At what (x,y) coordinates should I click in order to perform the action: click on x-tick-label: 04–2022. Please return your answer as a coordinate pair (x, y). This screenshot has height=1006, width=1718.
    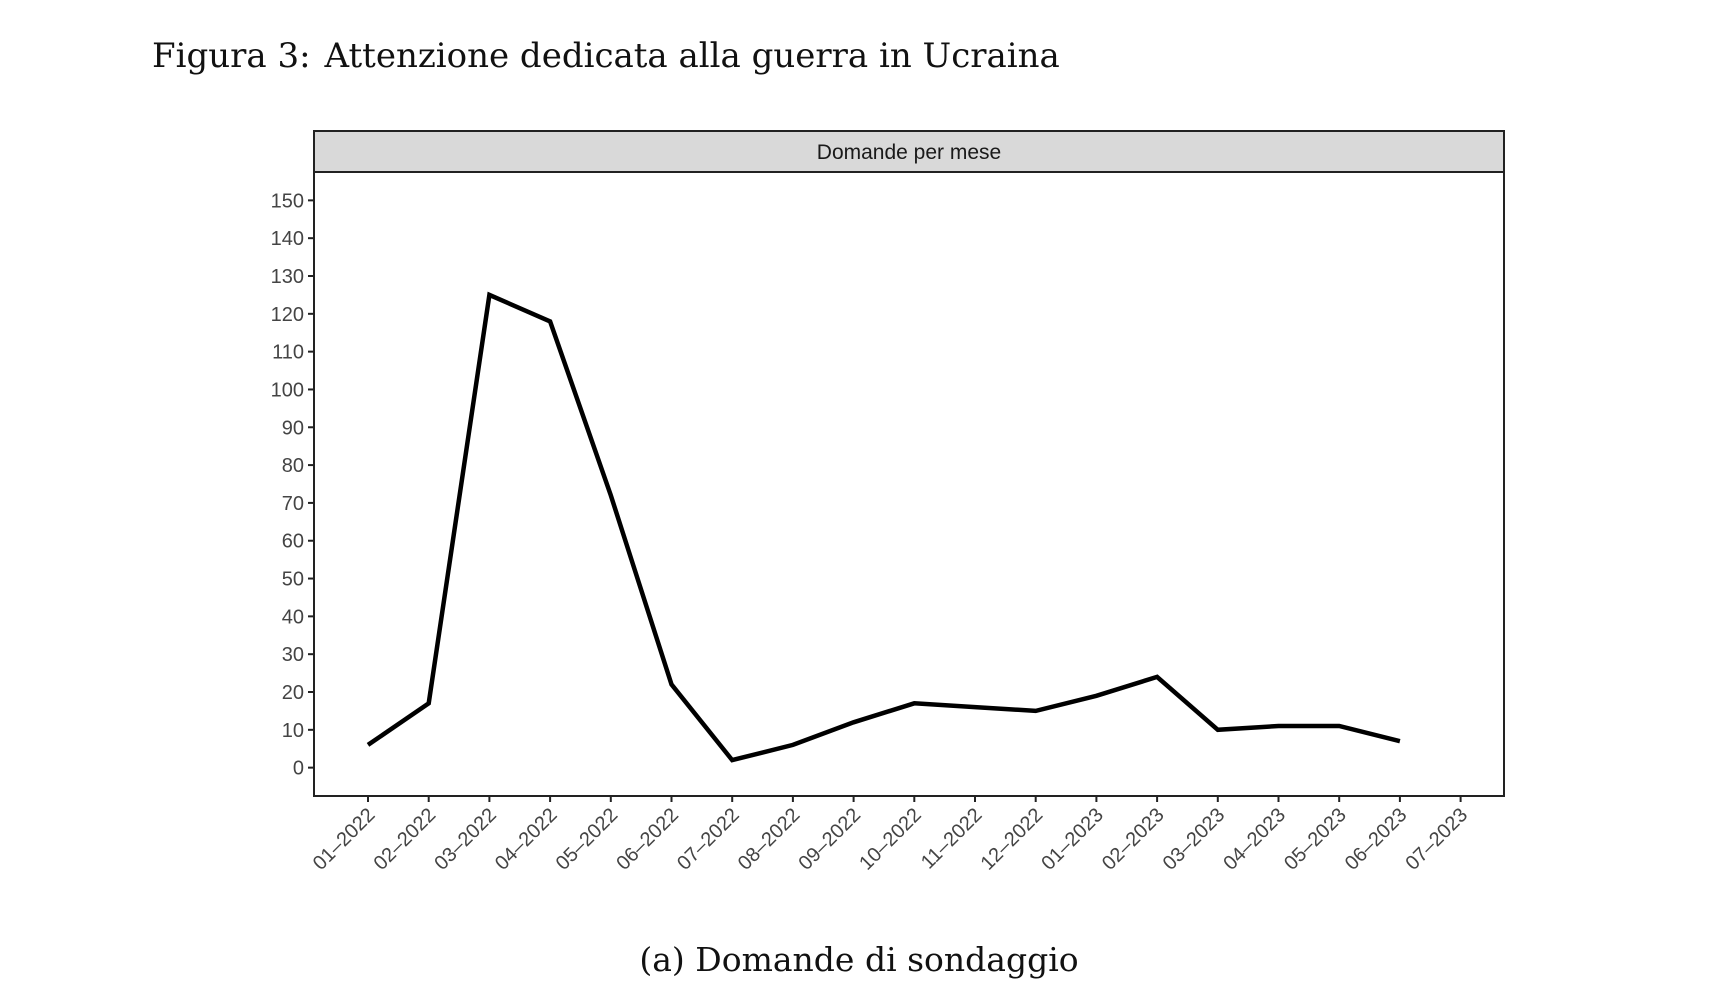
    Looking at the image, I should click on (526, 839).